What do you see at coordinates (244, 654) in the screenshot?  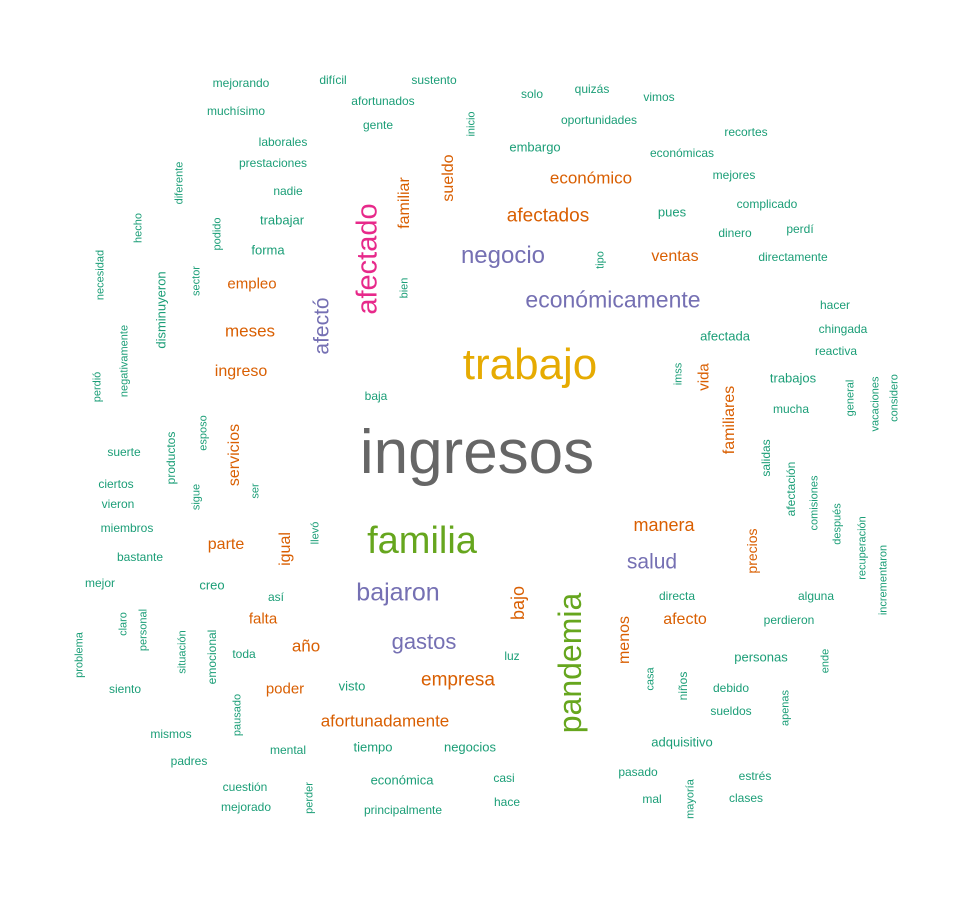 I see `word-toda: toda` at bounding box center [244, 654].